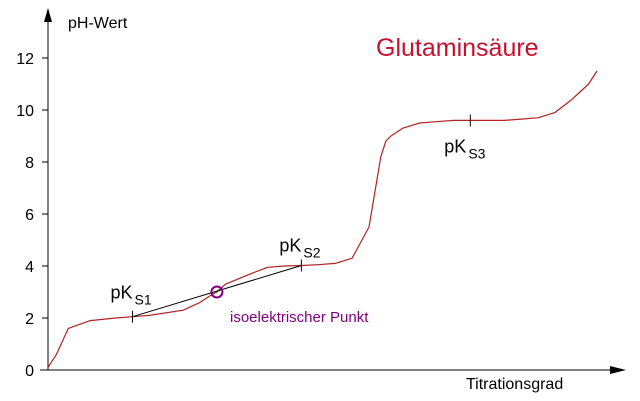  I want to click on pk-connector-line, so click(217, 291).